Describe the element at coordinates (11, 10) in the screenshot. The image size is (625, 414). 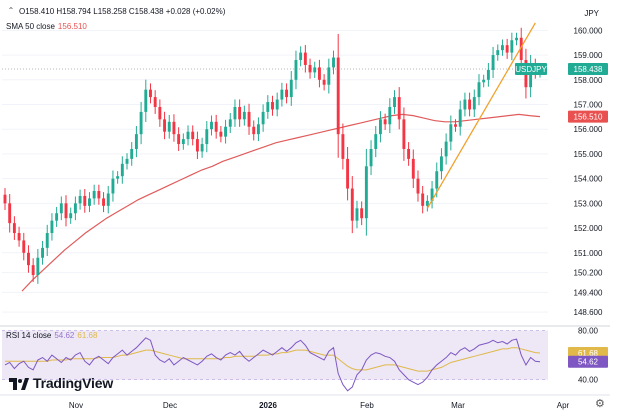
I see `collapse-chevron-icon: ⌃` at that location.